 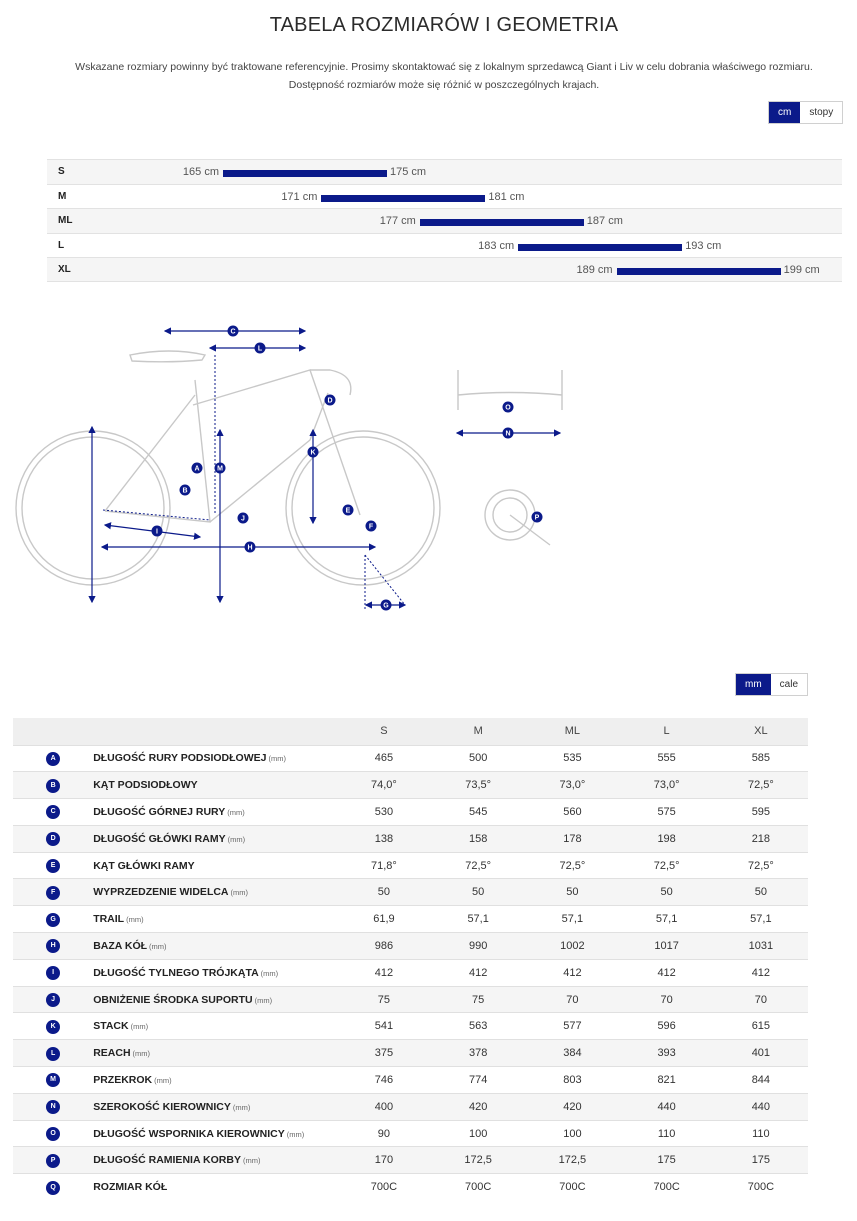 I want to click on size-label: M, so click(x=62, y=196).